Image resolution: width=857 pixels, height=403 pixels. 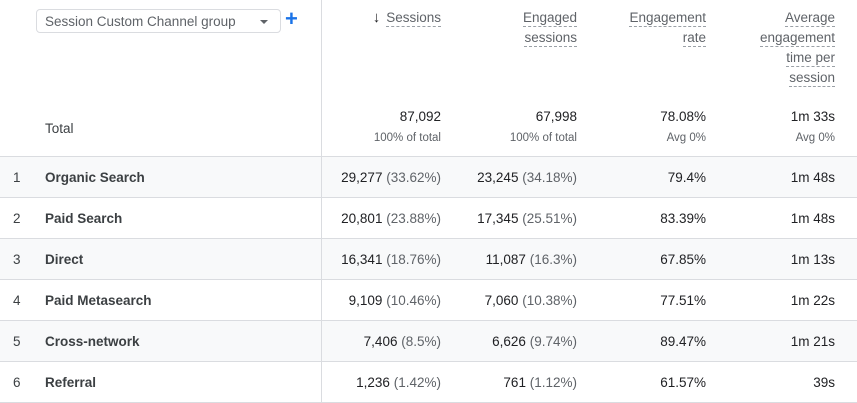 I want to click on channel-name: Direct, so click(x=64, y=259).